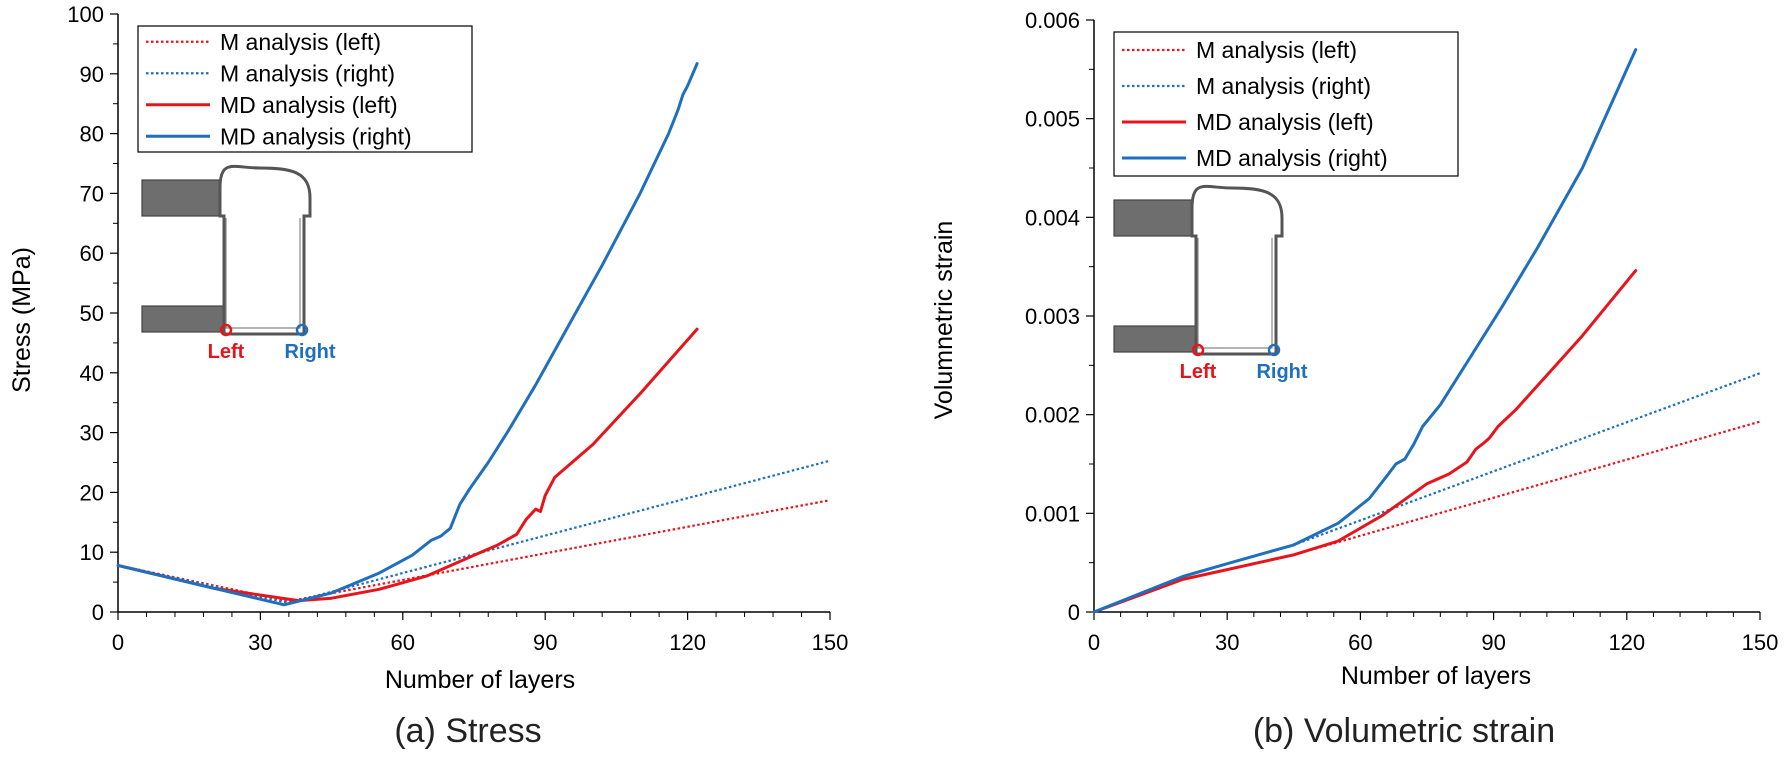  What do you see at coordinates (1052, 217) in the screenshot?
I see `y-tick-label: 0.004` at bounding box center [1052, 217].